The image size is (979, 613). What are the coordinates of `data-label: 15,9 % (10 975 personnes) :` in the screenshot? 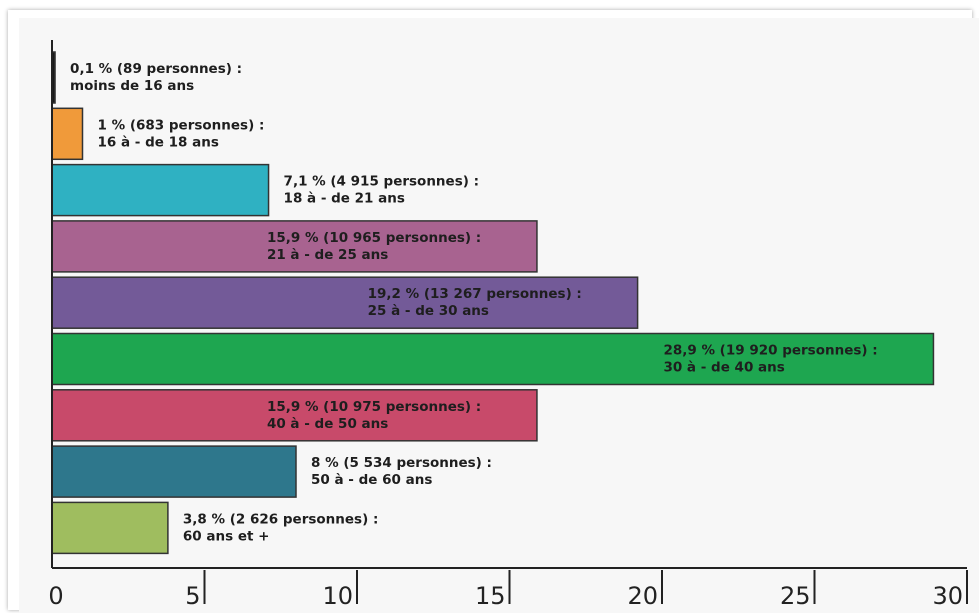 It's located at (374, 407).